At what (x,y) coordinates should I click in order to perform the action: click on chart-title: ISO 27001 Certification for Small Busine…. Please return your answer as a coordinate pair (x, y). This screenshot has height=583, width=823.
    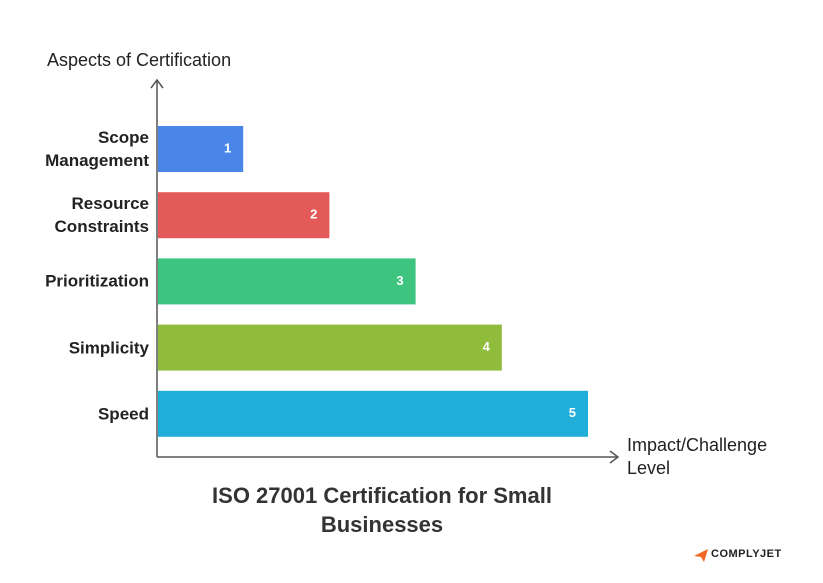
    Looking at the image, I should click on (382, 510).